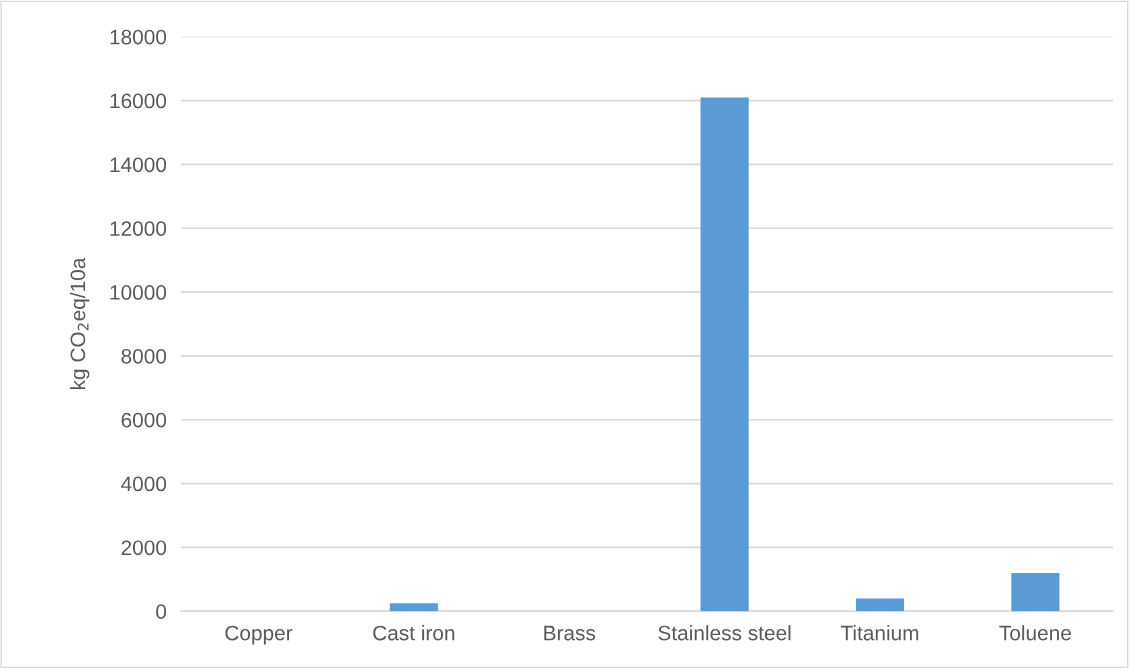 This screenshot has width=1130, height=668. What do you see at coordinates (414, 633) in the screenshot?
I see `x-tick-label: Cast iron` at bounding box center [414, 633].